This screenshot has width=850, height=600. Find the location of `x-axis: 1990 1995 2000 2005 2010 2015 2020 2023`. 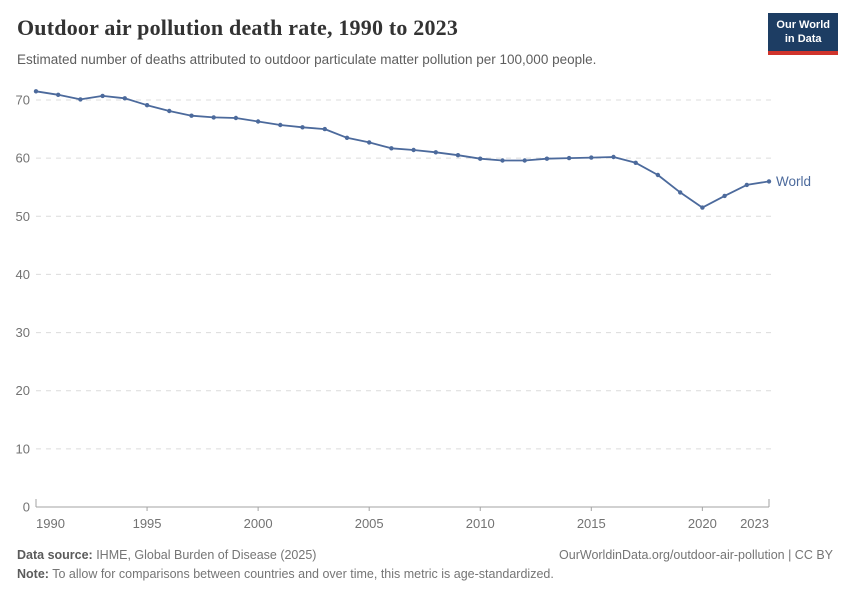

x-axis: 1990 1995 2000 2005 2010 2015 2020 2023 is located at coordinates (402, 515).